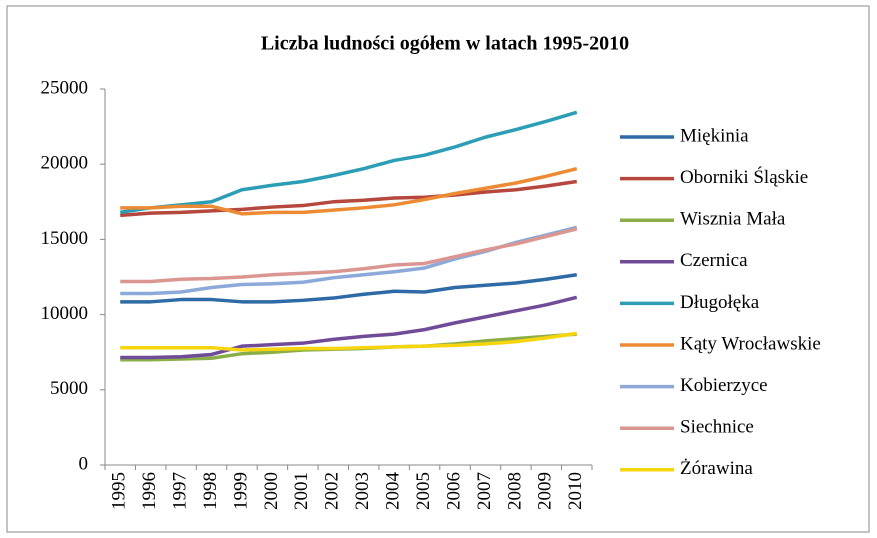 This screenshot has width=877, height=538. What do you see at coordinates (720, 302) in the screenshot?
I see `legend-label: Długołęka` at bounding box center [720, 302].